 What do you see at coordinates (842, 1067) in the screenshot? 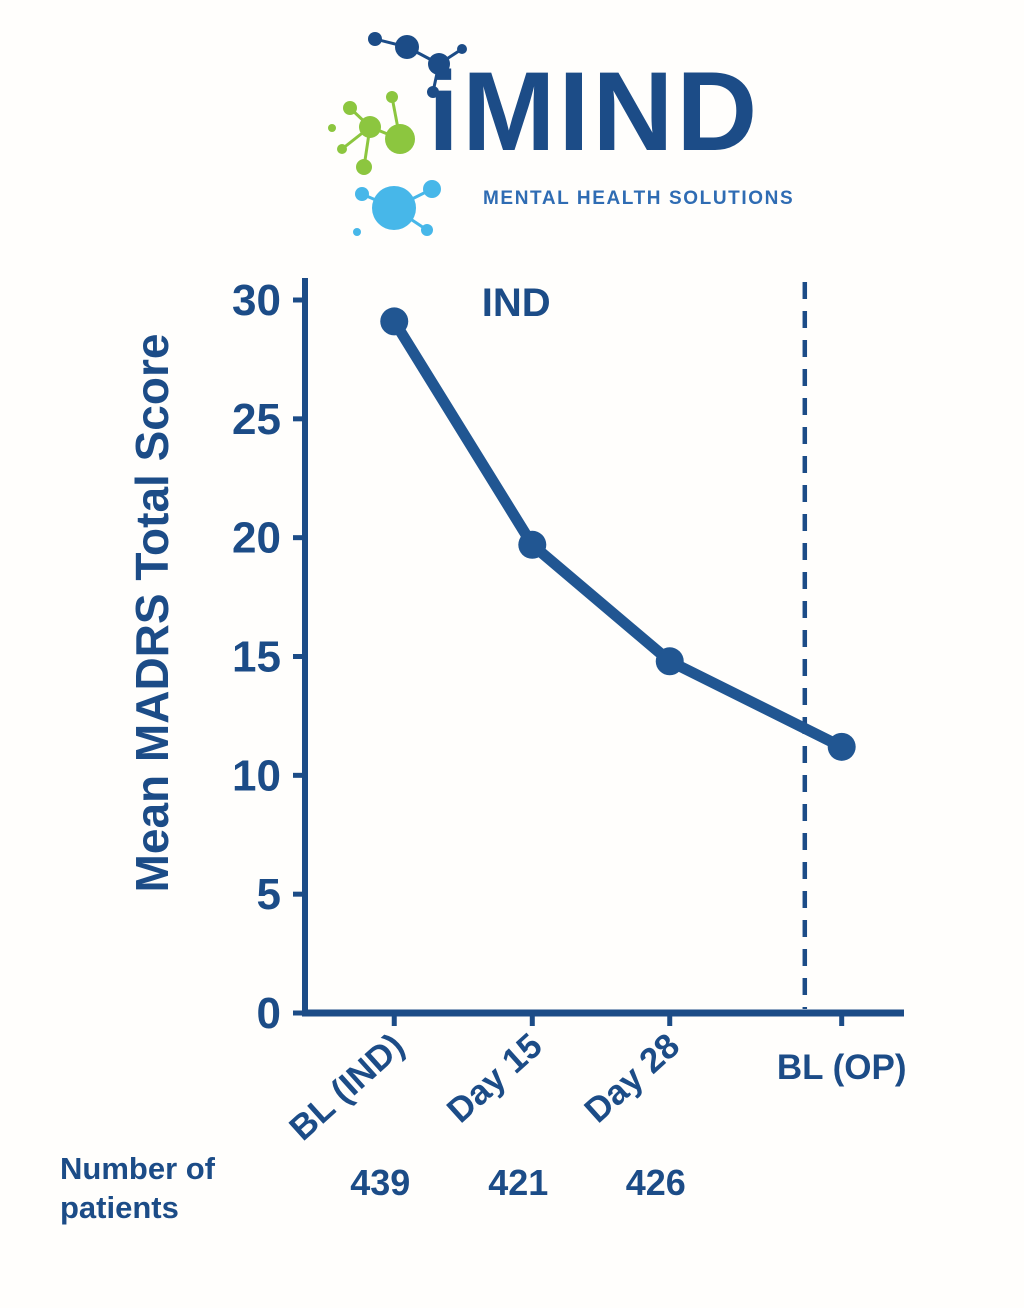
I see `x-tick-label: BL (OP)` at bounding box center [842, 1067].